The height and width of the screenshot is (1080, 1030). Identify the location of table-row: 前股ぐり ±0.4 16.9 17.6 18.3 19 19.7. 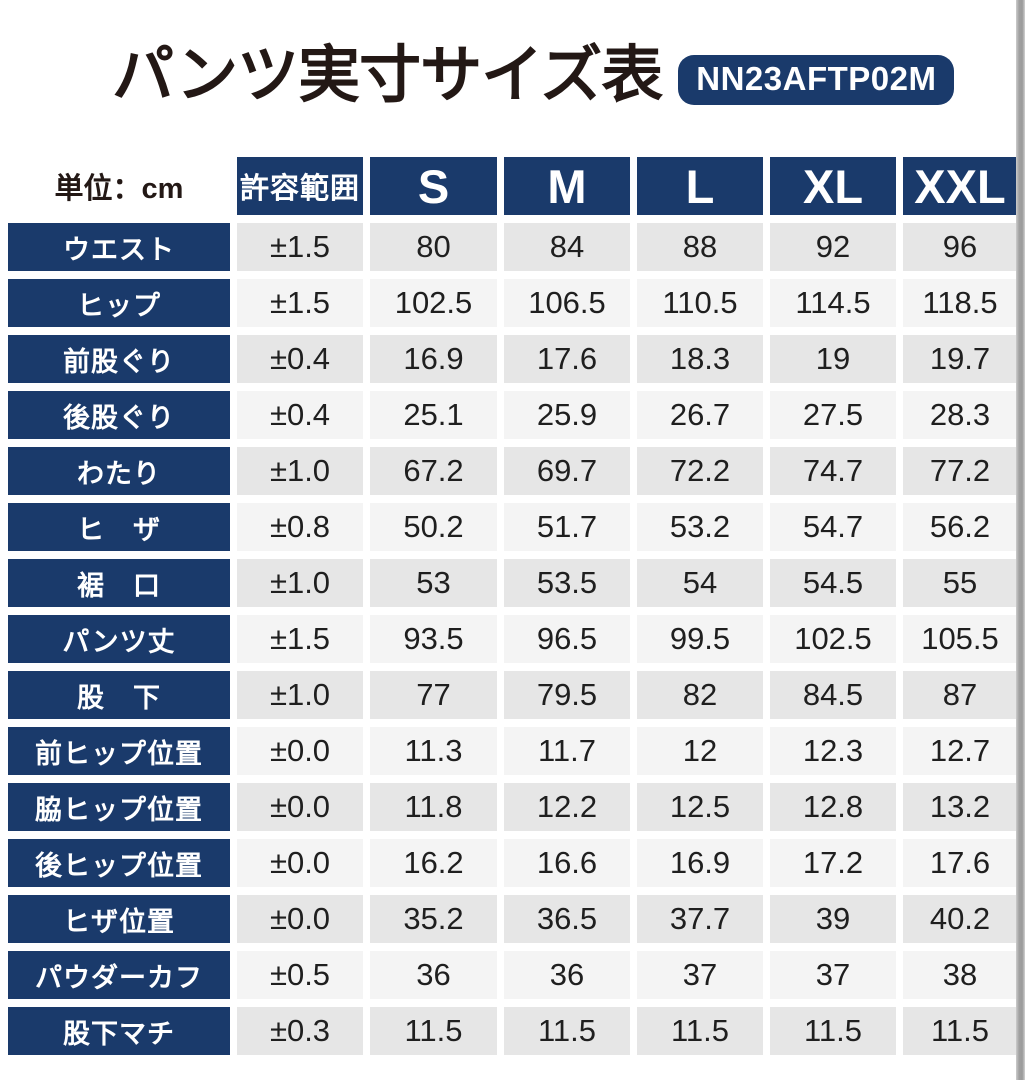
(508, 359).